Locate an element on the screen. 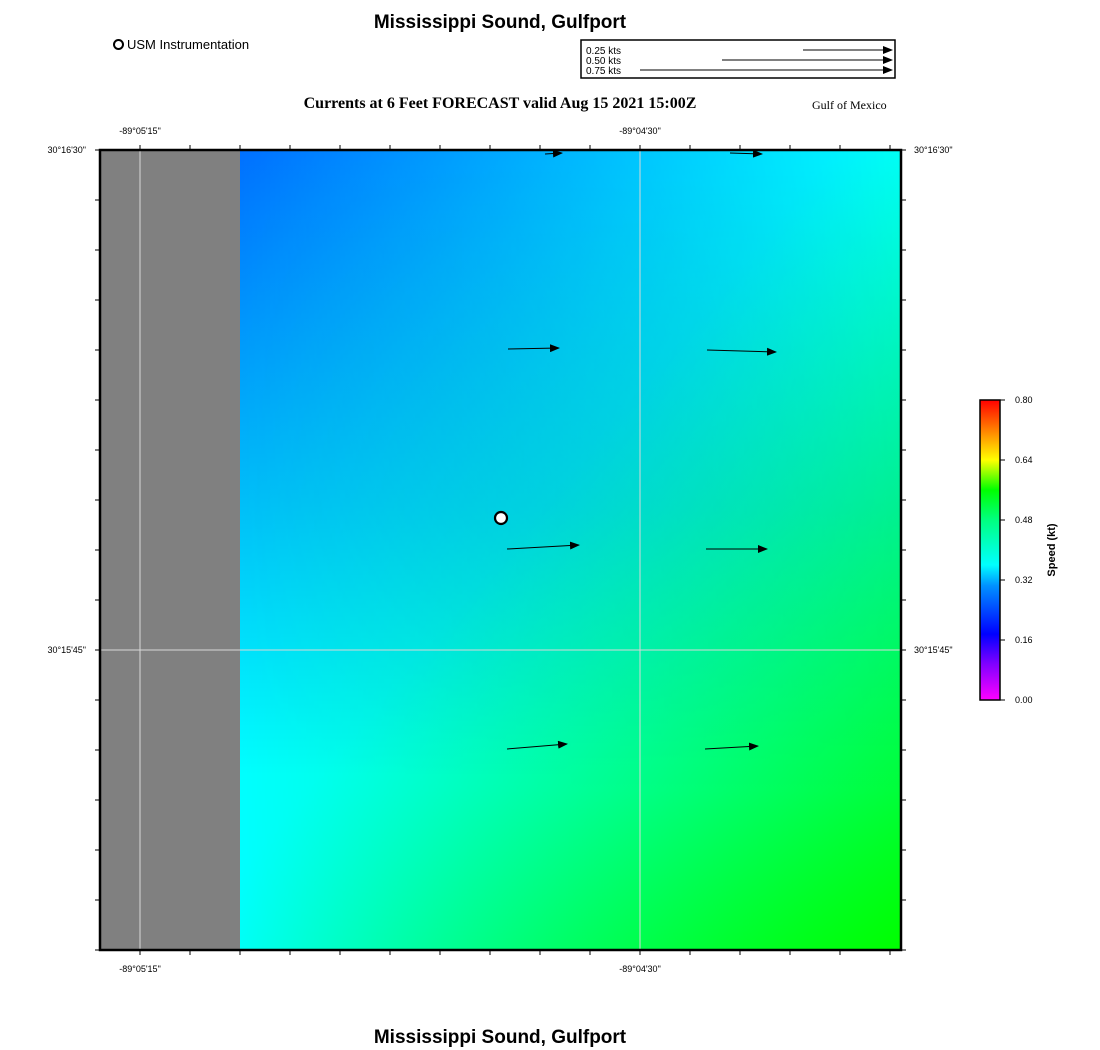 This screenshot has width=1100, height=1050. station-legend-label: USM Instrumentation is located at coordinates (188, 44).